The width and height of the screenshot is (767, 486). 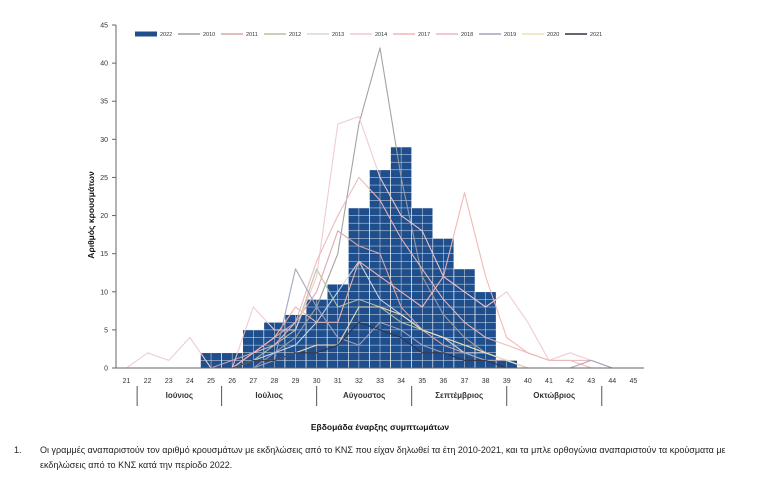 I want to click on y-tick-label: 25, so click(x=104, y=178).